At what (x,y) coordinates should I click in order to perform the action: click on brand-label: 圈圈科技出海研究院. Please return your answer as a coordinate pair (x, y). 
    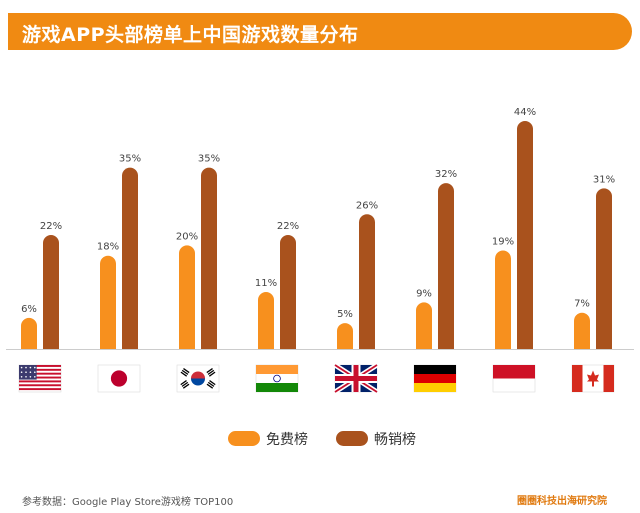
    Looking at the image, I should click on (562, 501).